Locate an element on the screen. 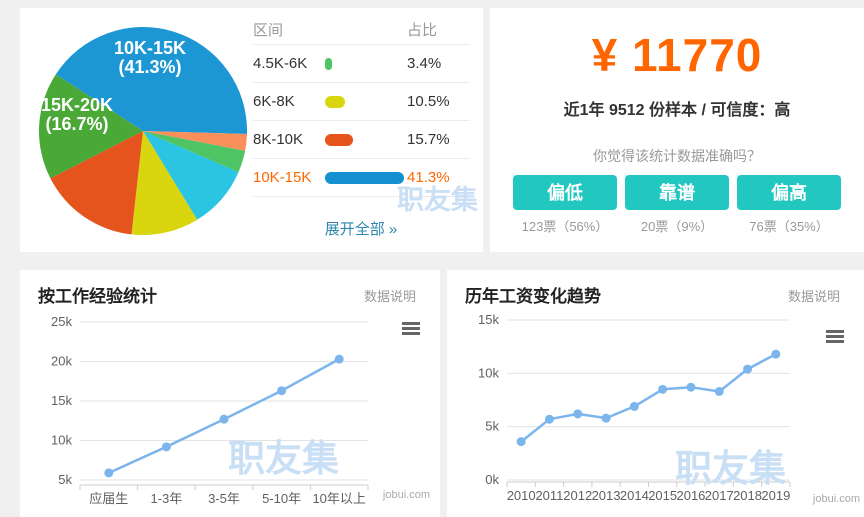 The image size is (864, 517). svg-text: 3-5年 is located at coordinates (224, 498).